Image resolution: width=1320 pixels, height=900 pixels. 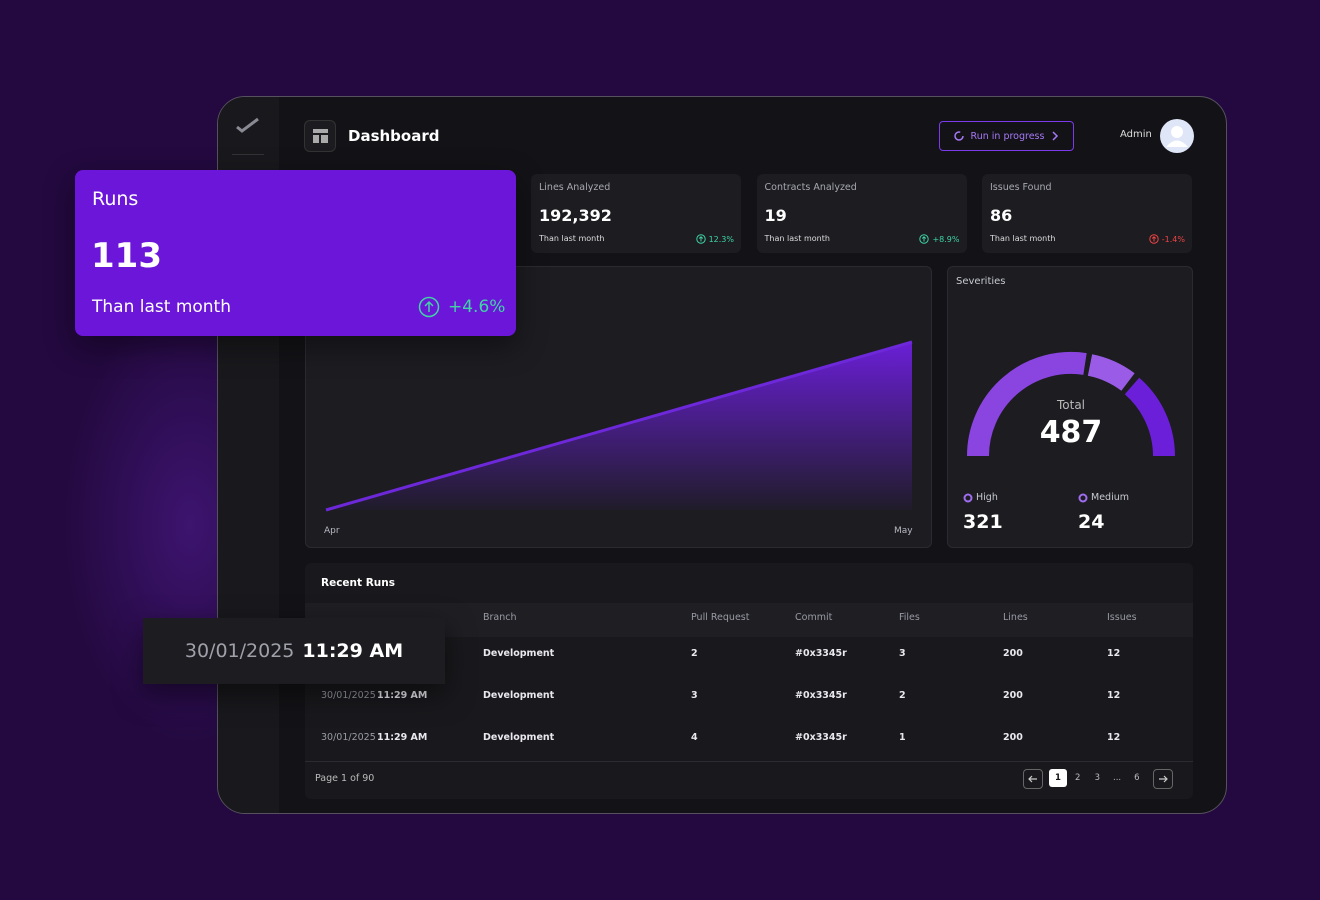 I want to click on table-header-row, so click(x=749, y=620).